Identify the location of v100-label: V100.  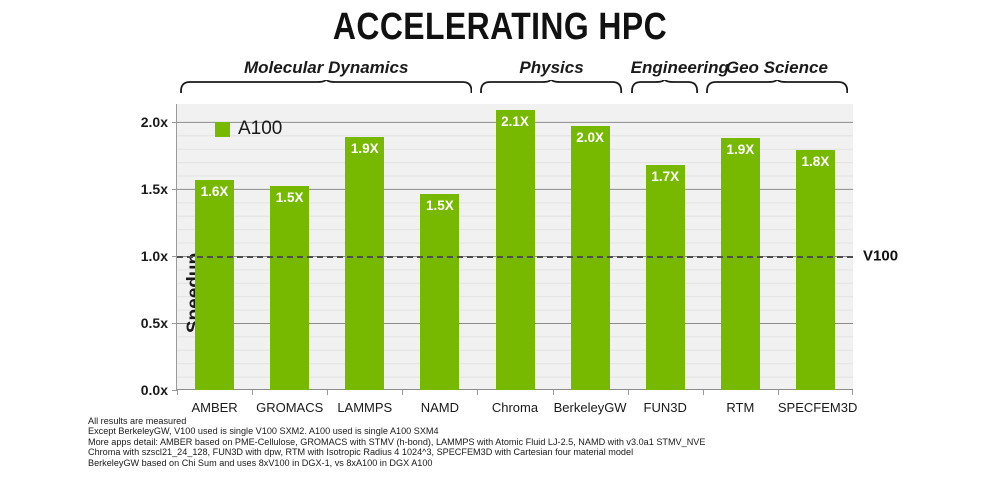
(881, 256).